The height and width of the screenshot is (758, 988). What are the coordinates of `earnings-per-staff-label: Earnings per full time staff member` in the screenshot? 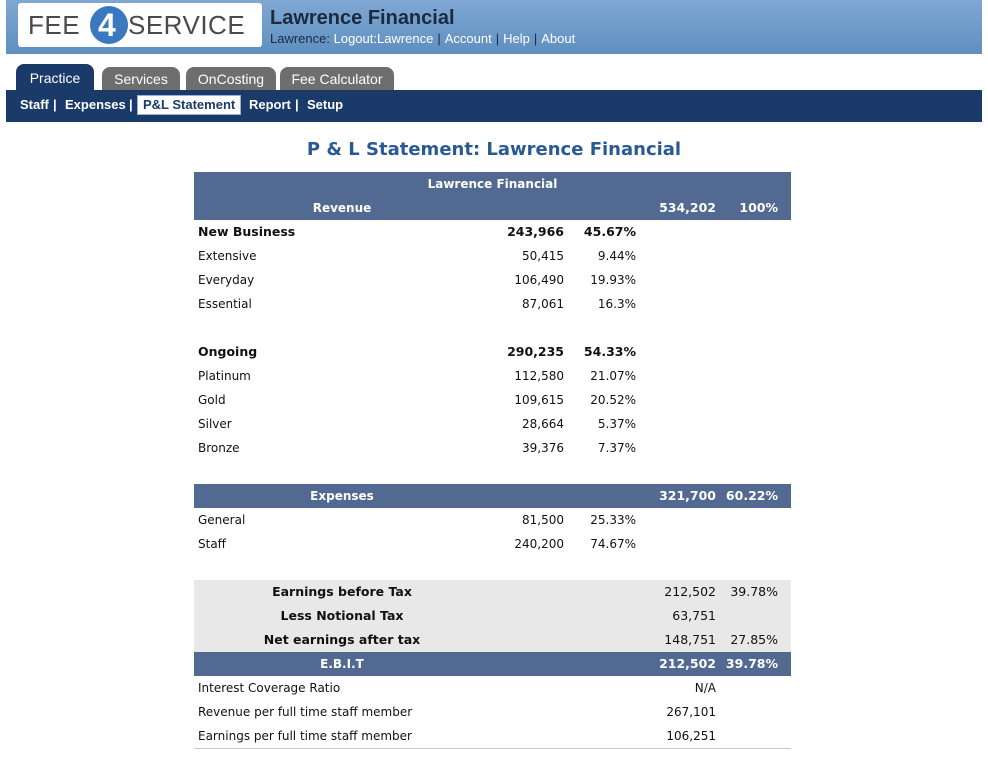 It's located at (305, 736).